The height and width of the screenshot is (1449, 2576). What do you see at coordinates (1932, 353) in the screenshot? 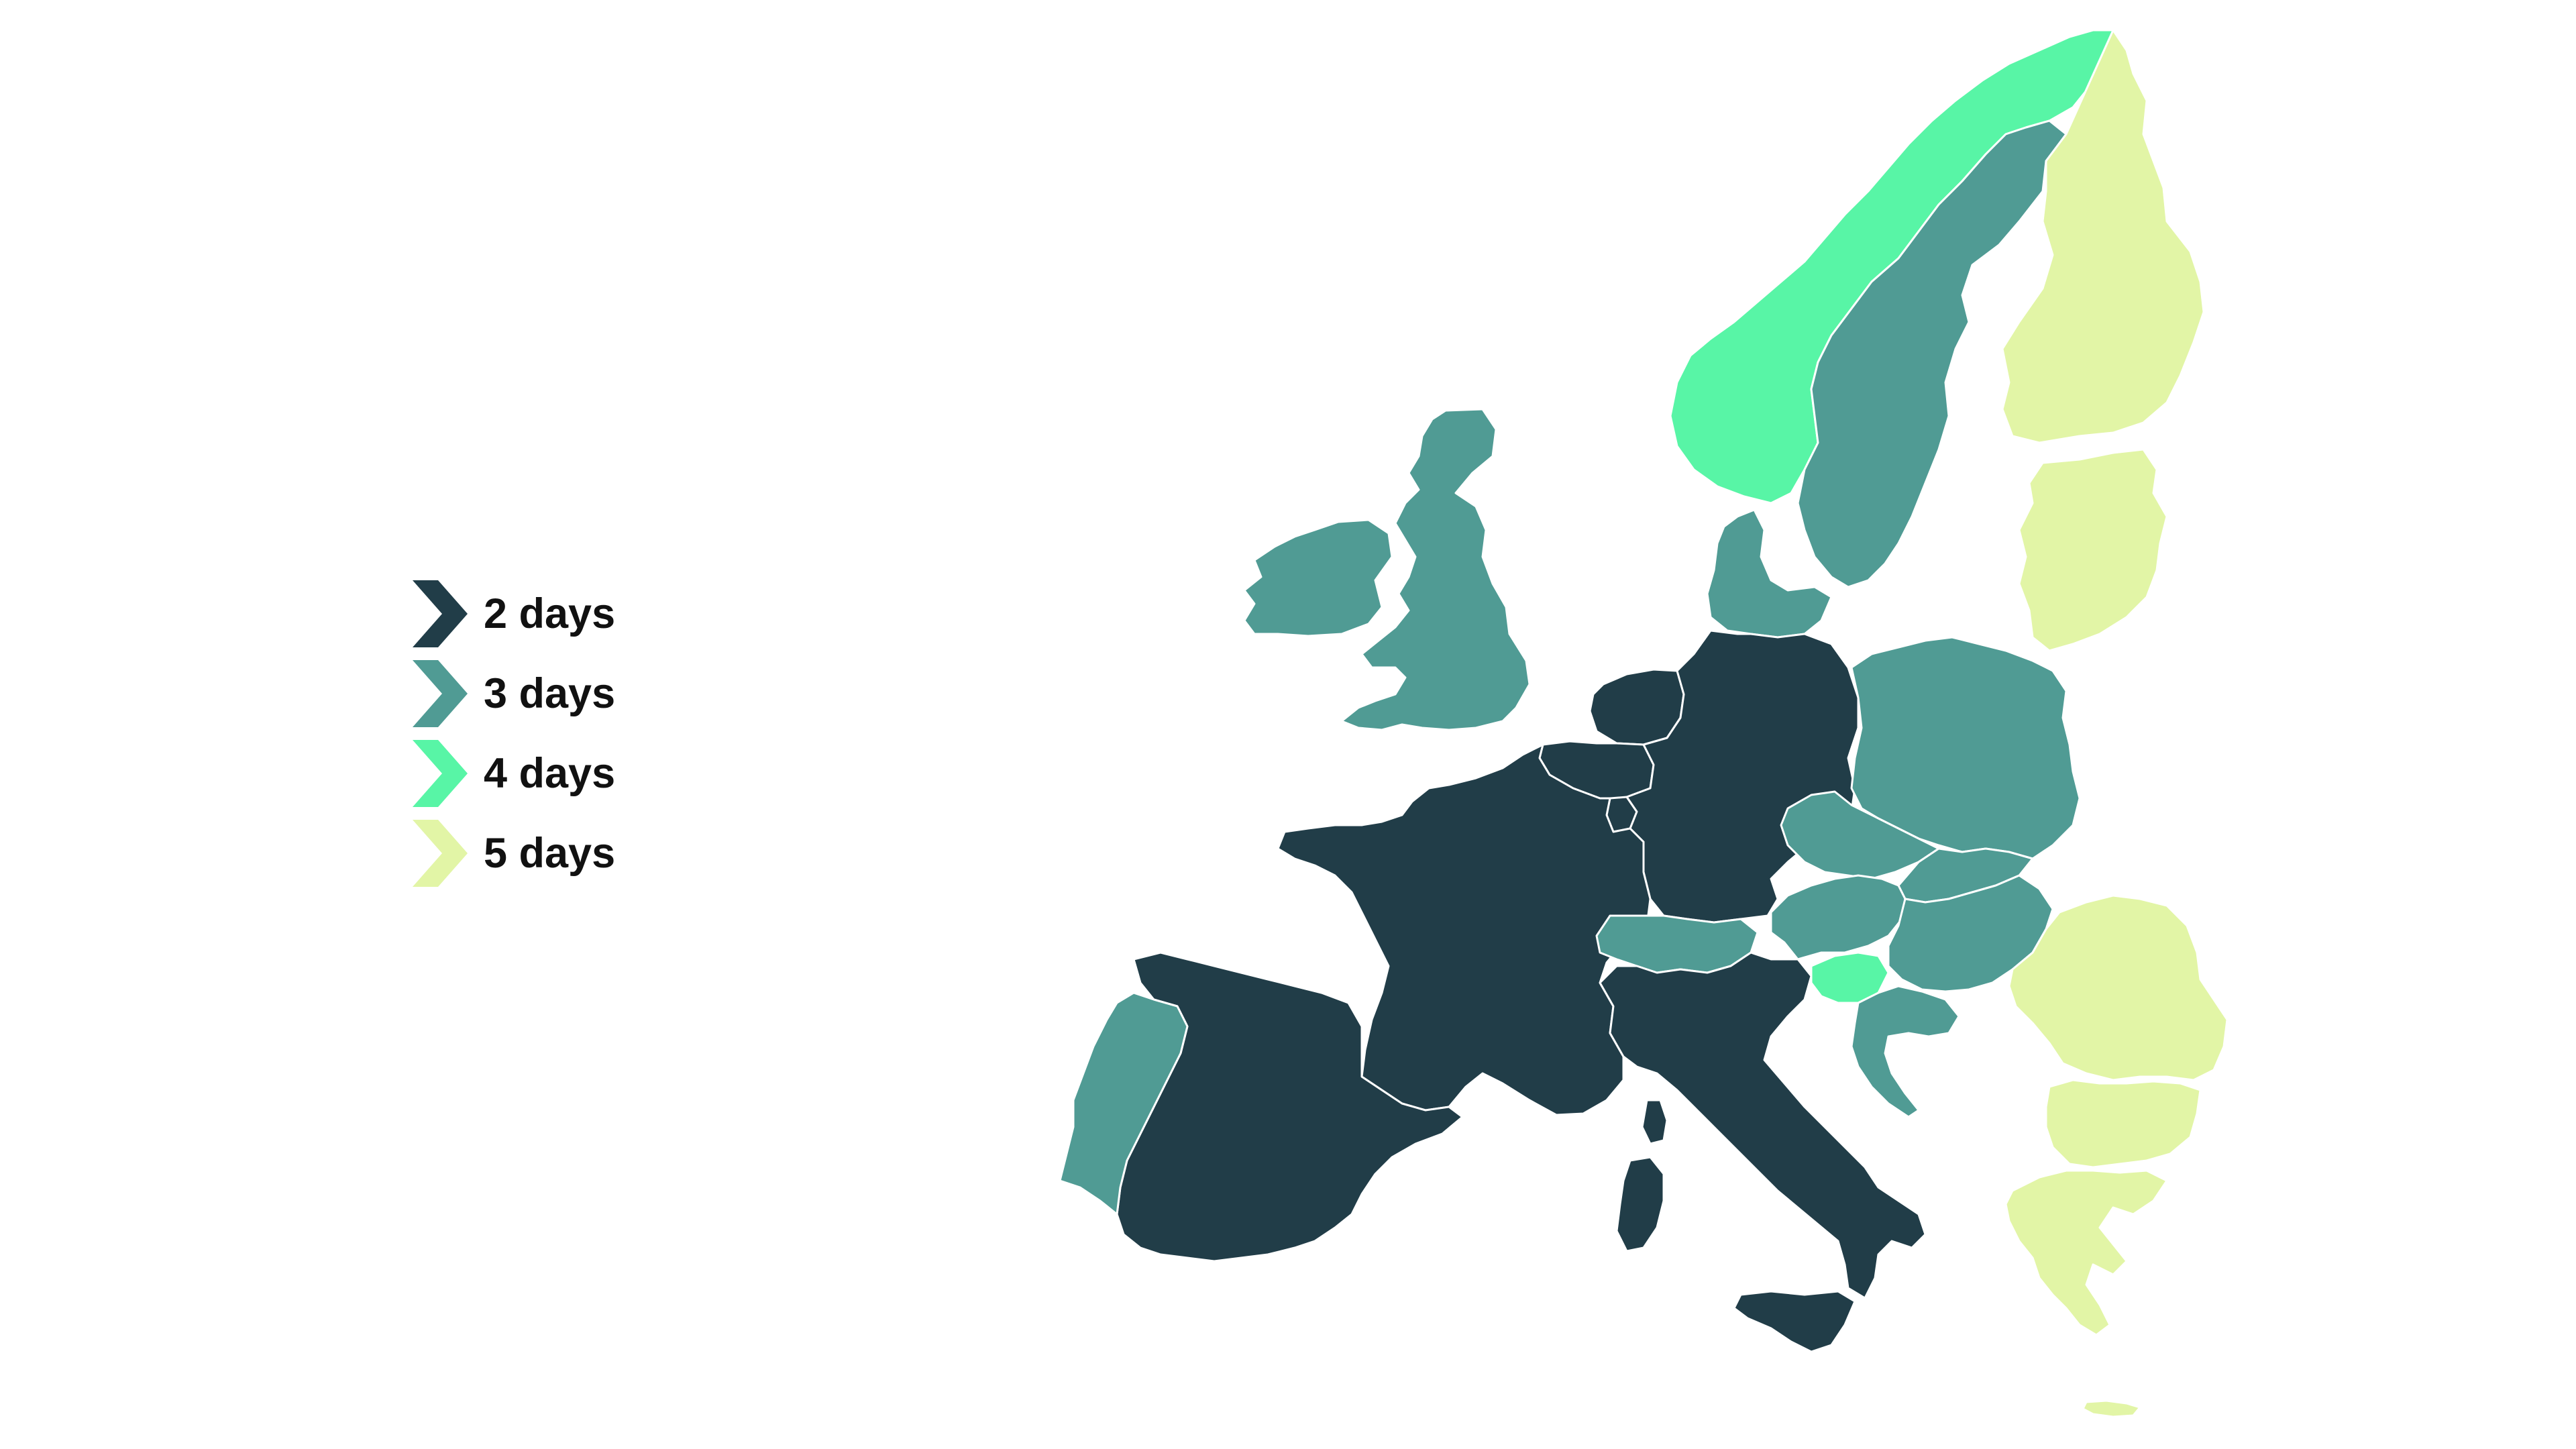
I see `region-sweden` at bounding box center [1932, 353].